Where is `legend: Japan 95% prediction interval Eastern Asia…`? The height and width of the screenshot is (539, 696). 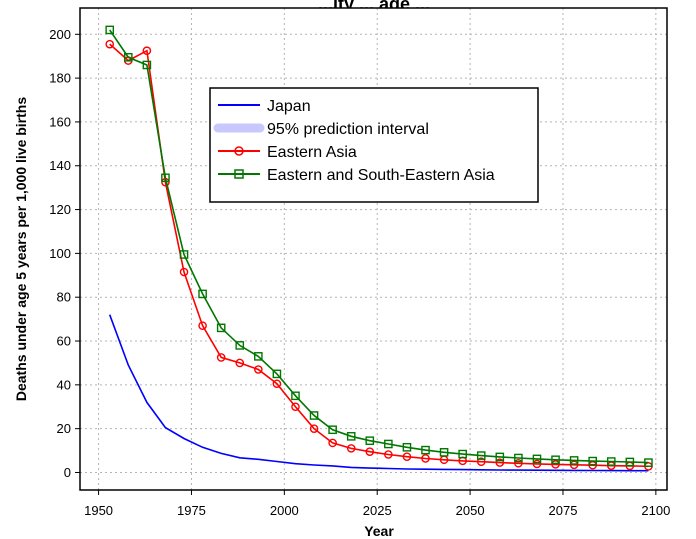 legend: Japan 95% prediction interval Eastern Asia… is located at coordinates (374, 145).